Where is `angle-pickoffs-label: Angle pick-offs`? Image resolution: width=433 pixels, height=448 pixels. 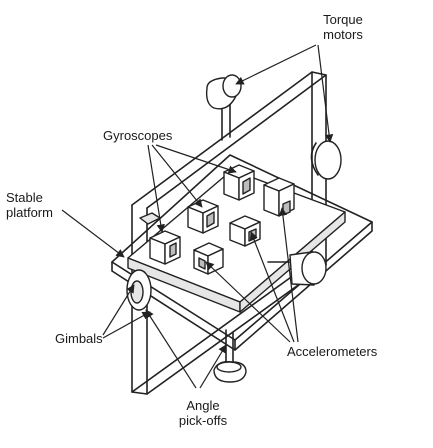
angle-pickoffs-label: Angle pick-offs is located at coordinates (203, 413).